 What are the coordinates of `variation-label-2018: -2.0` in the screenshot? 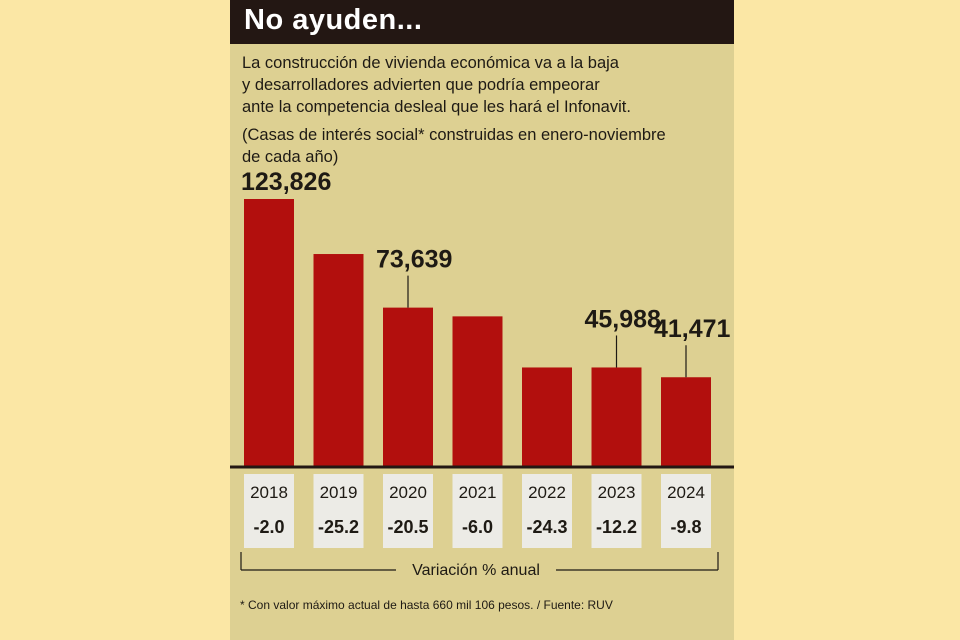 It's located at (268, 527).